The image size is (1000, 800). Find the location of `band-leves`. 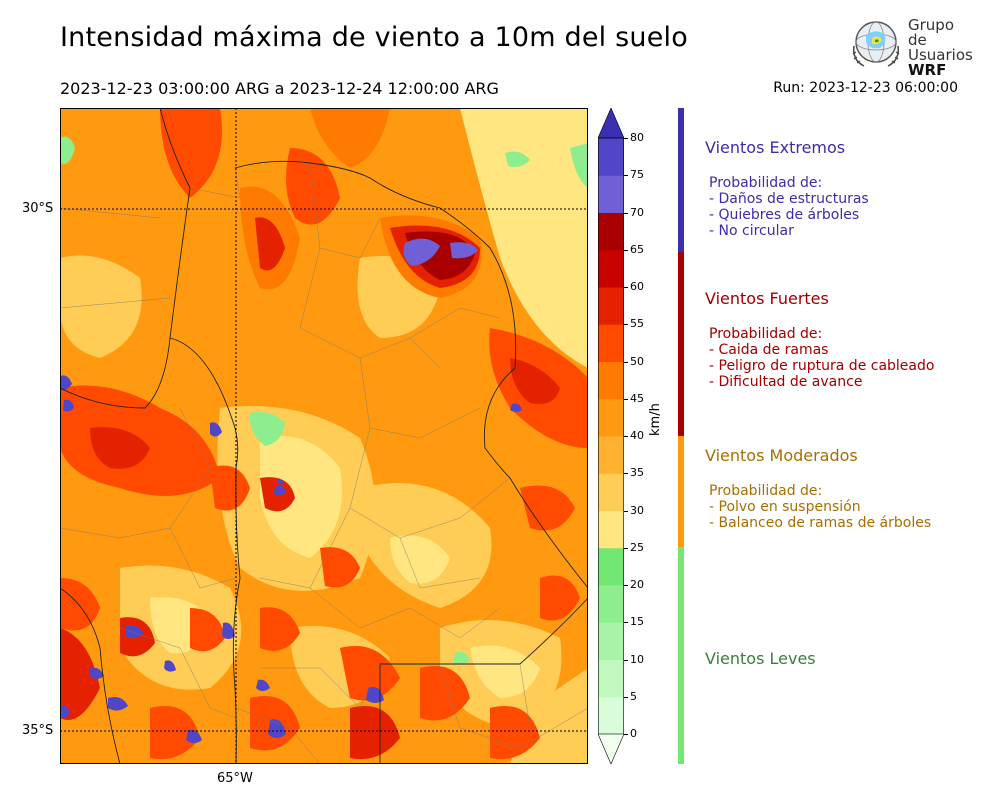

band-leves is located at coordinates (681, 655).